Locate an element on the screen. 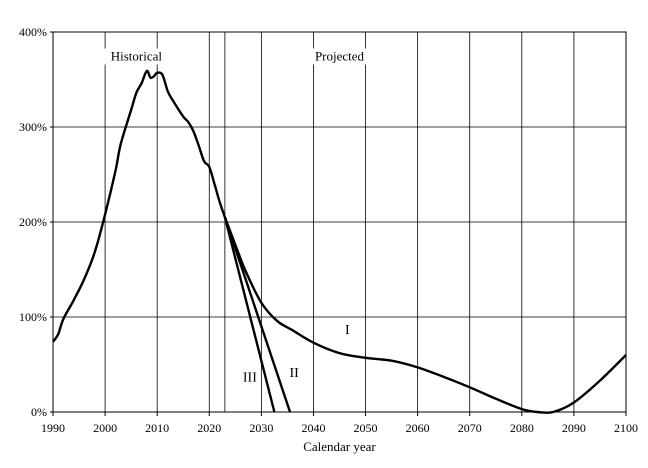  y-tick-label: 300% is located at coordinates (33, 127).